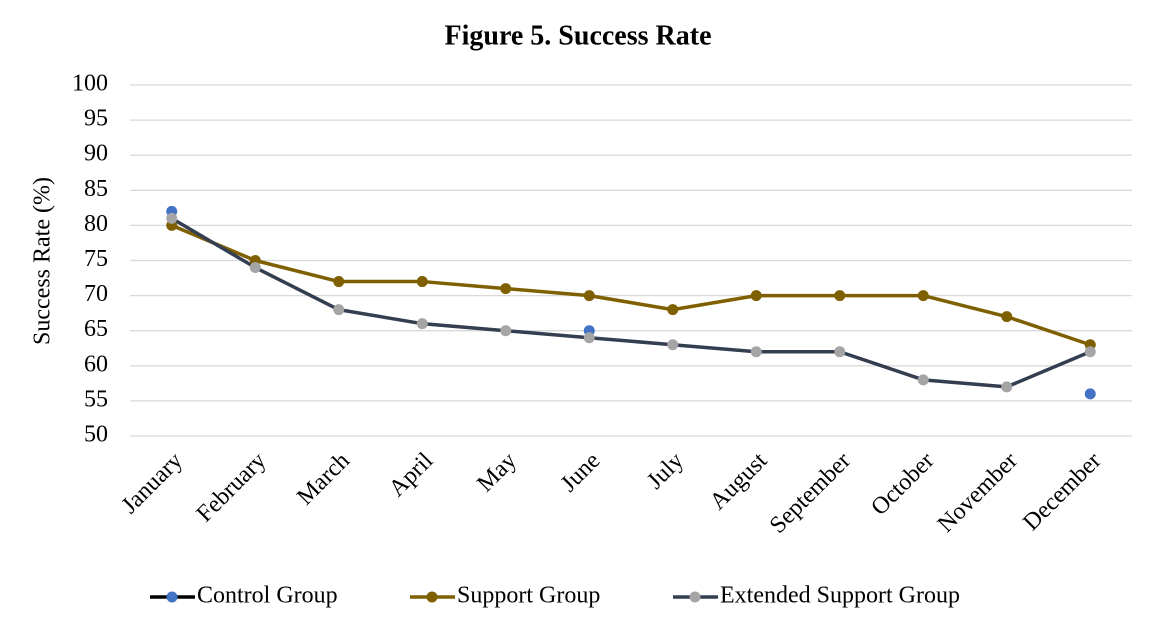 The width and height of the screenshot is (1156, 633). What do you see at coordinates (528, 596) in the screenshot?
I see `legend-label: Support Group` at bounding box center [528, 596].